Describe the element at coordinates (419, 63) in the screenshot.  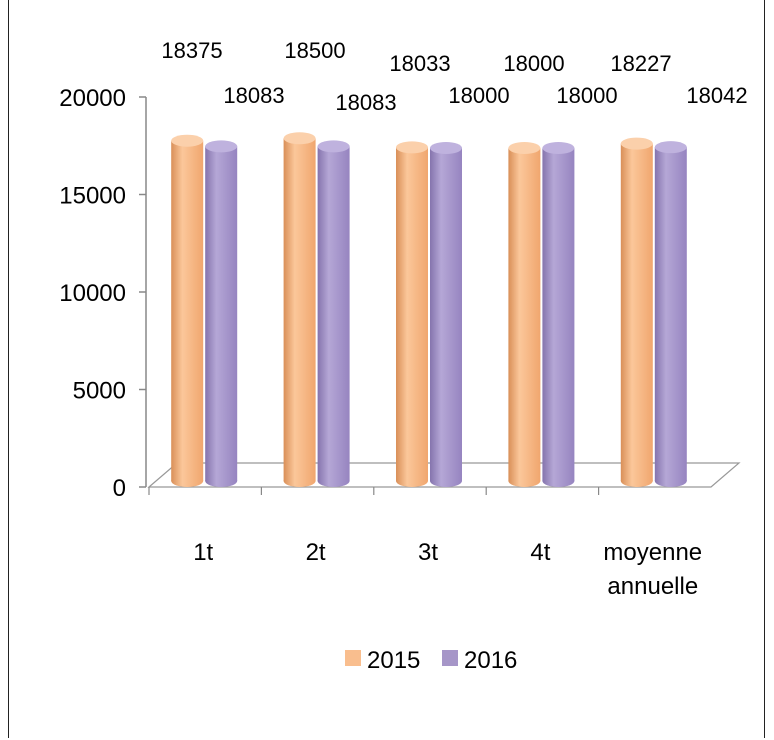
I see `data-label: 18033` at that location.